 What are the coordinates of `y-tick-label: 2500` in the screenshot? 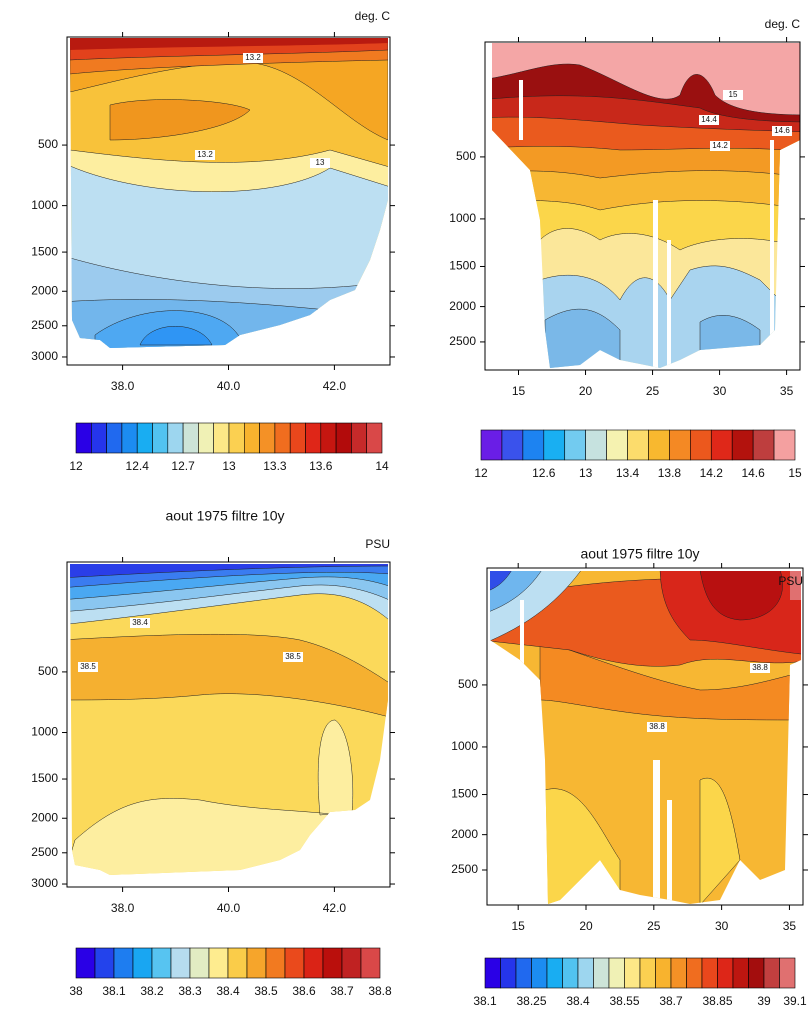 It's located at (462, 341).